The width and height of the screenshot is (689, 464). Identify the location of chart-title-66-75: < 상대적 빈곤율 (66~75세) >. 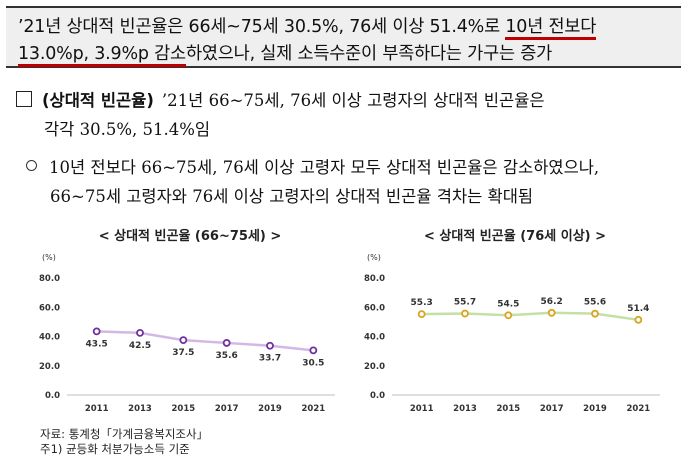
(190, 236).